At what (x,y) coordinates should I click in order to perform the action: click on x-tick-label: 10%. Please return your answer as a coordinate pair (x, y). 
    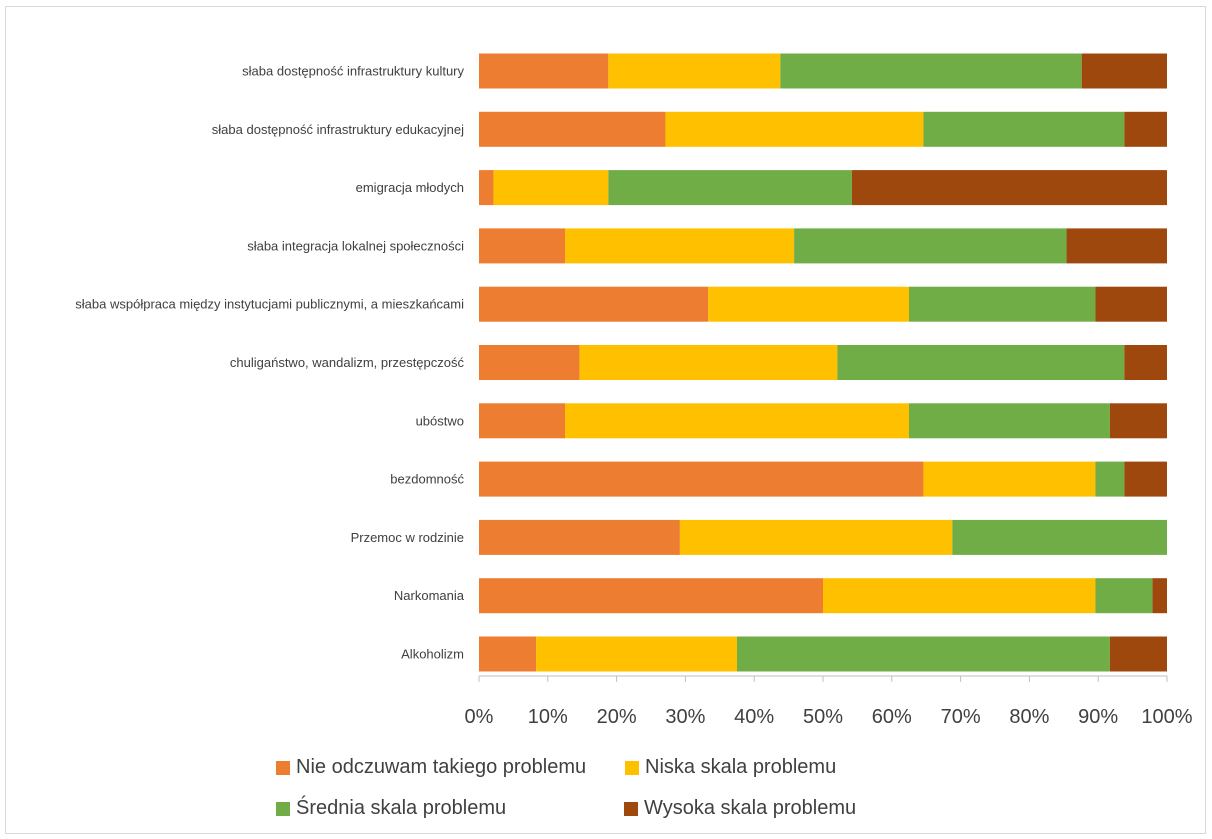
    Looking at the image, I should click on (548, 717).